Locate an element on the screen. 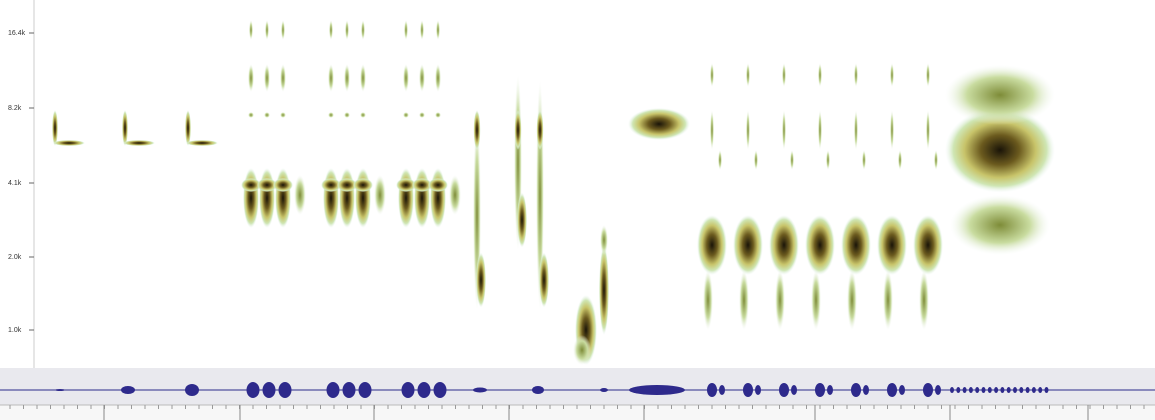 The width and height of the screenshot is (1155, 420). frequency-axis: 16.4k 8.2k 4.1k 2.0k 1.0k is located at coordinates (21, 182).